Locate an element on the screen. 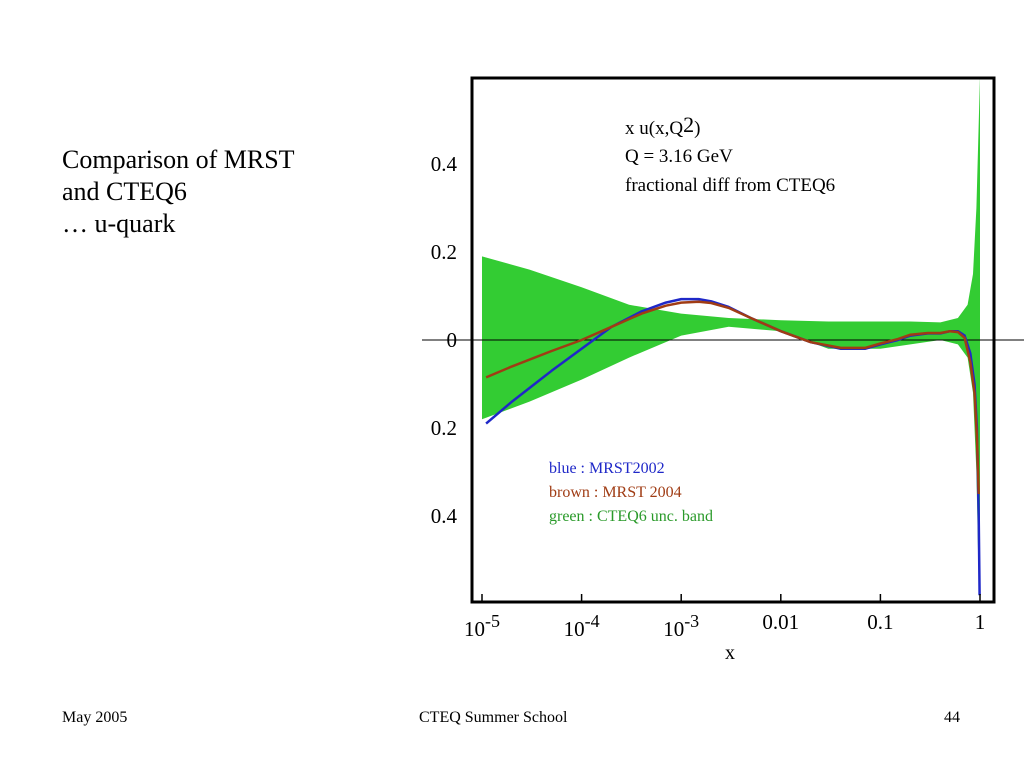 The image size is (1024, 768). x-tick-label: 10⁻⁴ is located at coordinates (582, 626).